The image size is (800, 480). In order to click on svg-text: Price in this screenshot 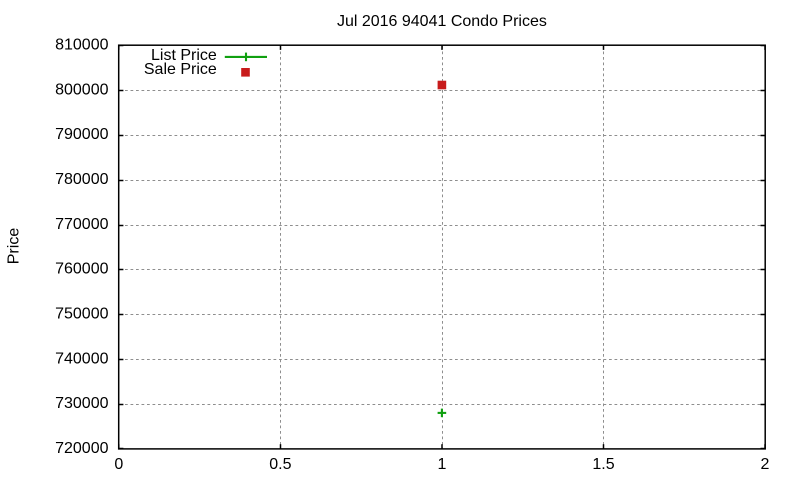, I will do `click(14, 246)`.